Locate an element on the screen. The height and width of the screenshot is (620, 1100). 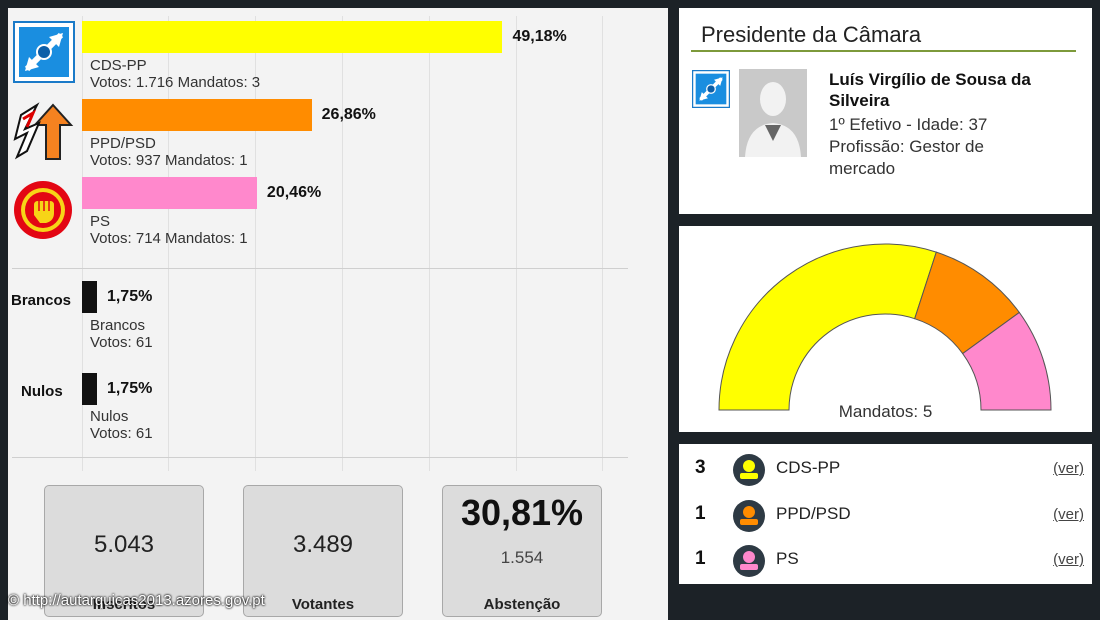
stat-inscritos: 5.043 Inscritos is located at coordinates (124, 551).